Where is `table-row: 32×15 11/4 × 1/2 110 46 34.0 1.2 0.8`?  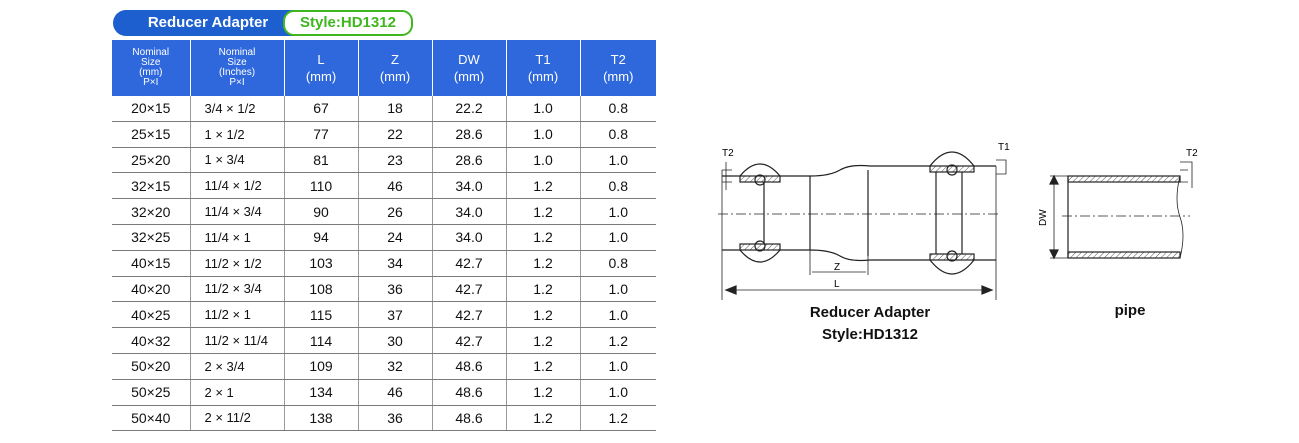 table-row: 32×15 11/4 × 1/2 110 46 34.0 1.2 0.8 is located at coordinates (384, 186).